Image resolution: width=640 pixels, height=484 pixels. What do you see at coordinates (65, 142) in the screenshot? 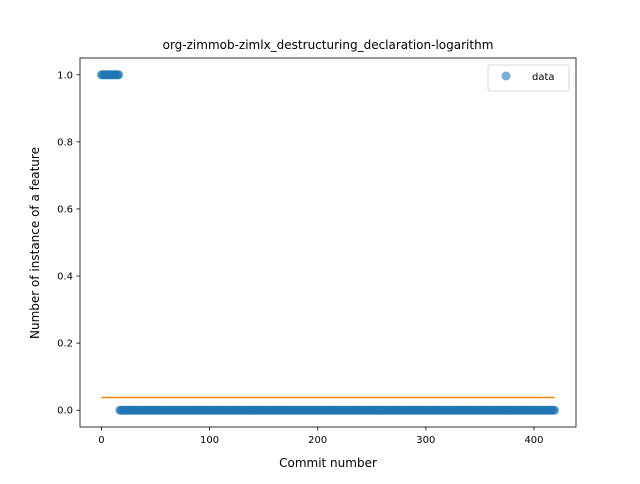
I see `y-tick-label: 0.8` at bounding box center [65, 142].